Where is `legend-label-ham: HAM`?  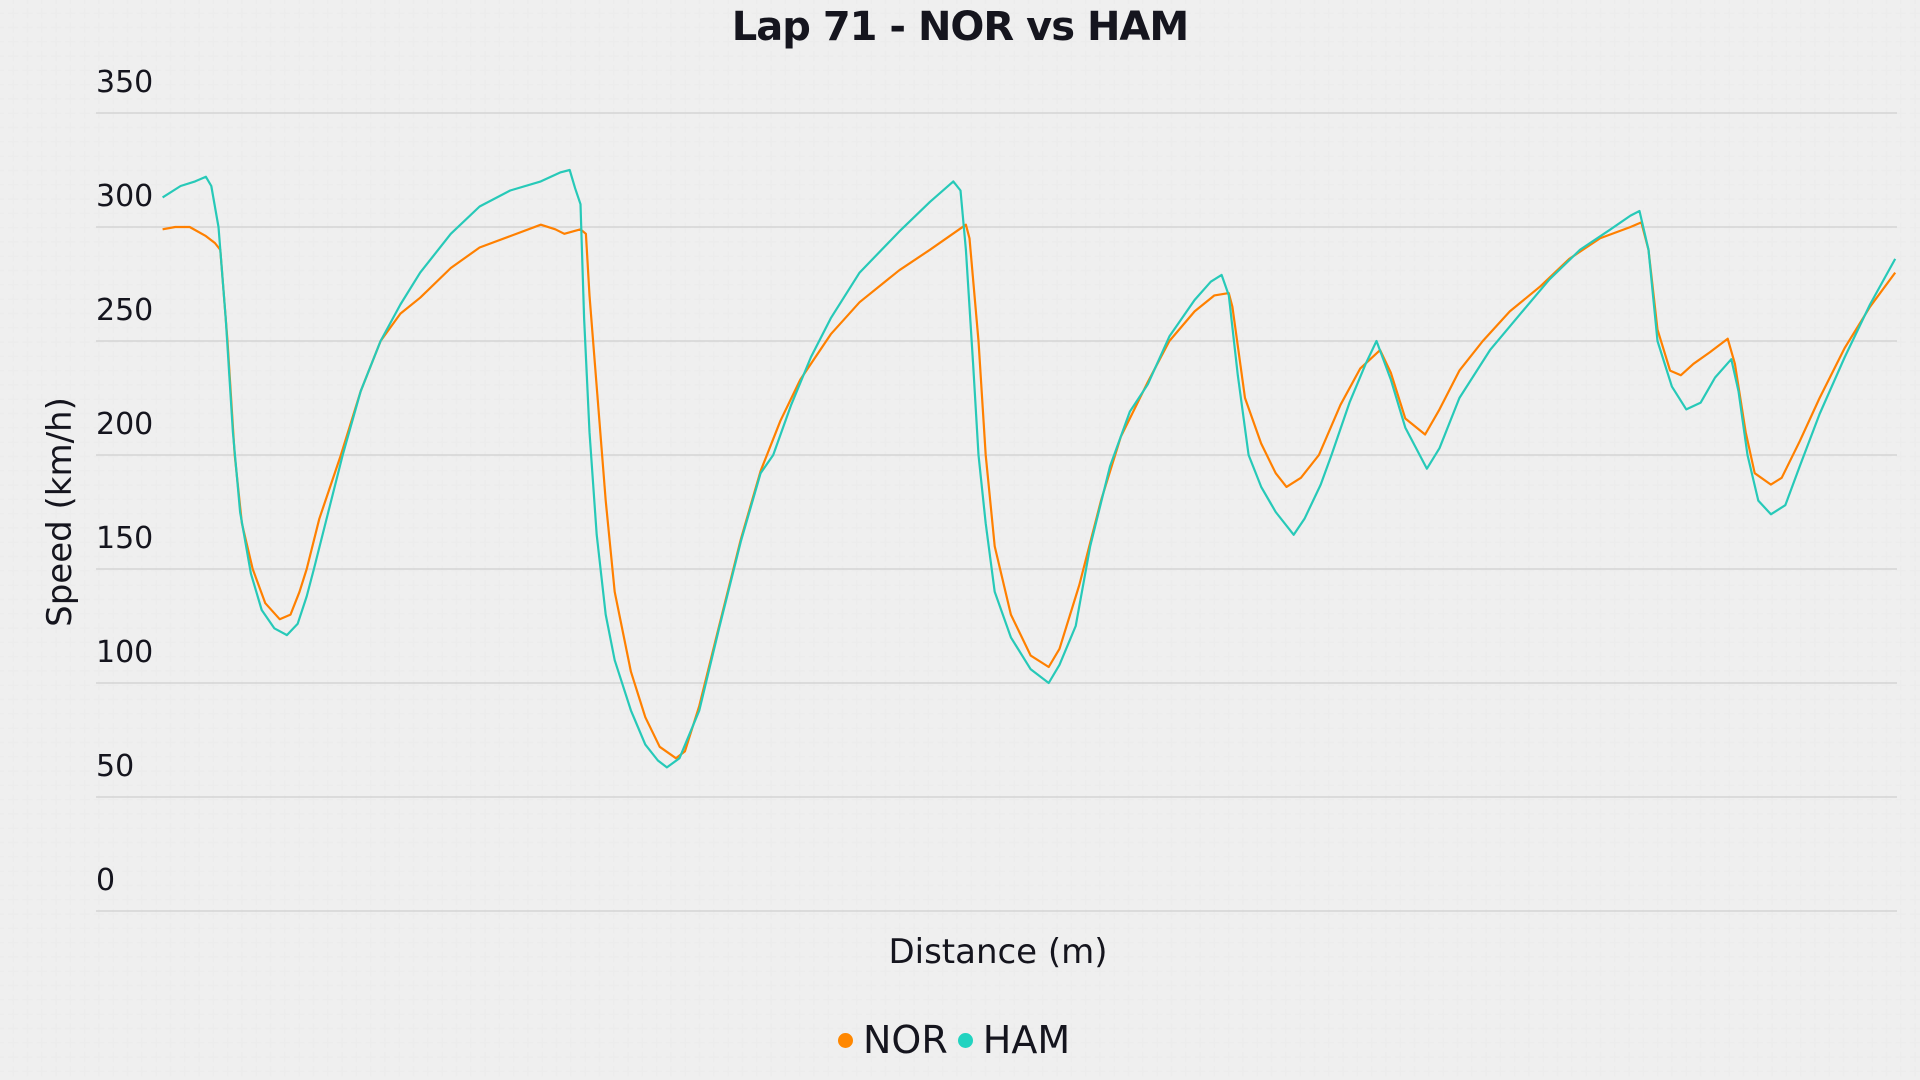 legend-label-ham: HAM is located at coordinates (1026, 1040).